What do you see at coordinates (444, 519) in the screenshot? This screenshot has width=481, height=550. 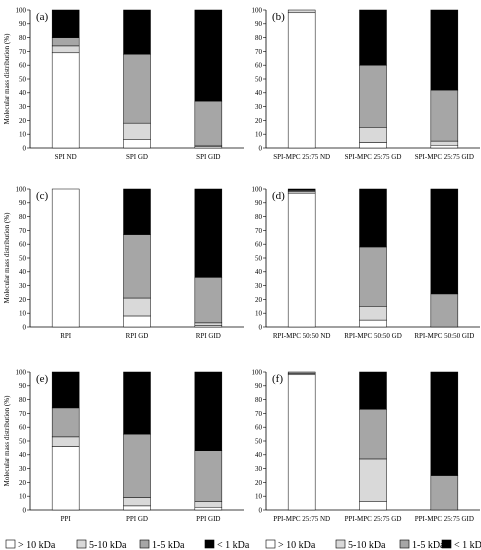 I see `category-label: PPI-MPC 25:75 GID` at bounding box center [444, 519].